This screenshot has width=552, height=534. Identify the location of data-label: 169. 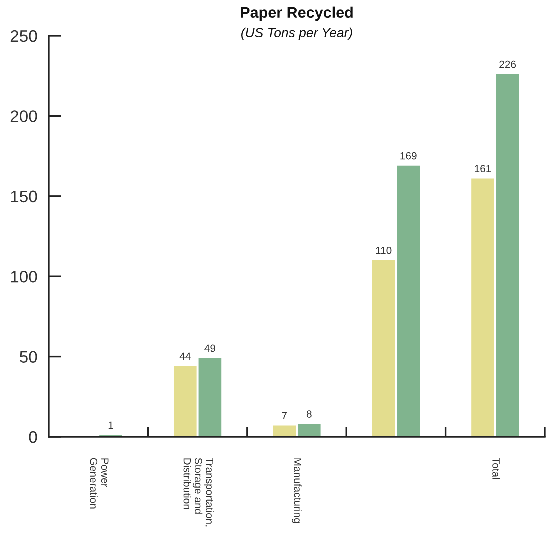
(408, 156).